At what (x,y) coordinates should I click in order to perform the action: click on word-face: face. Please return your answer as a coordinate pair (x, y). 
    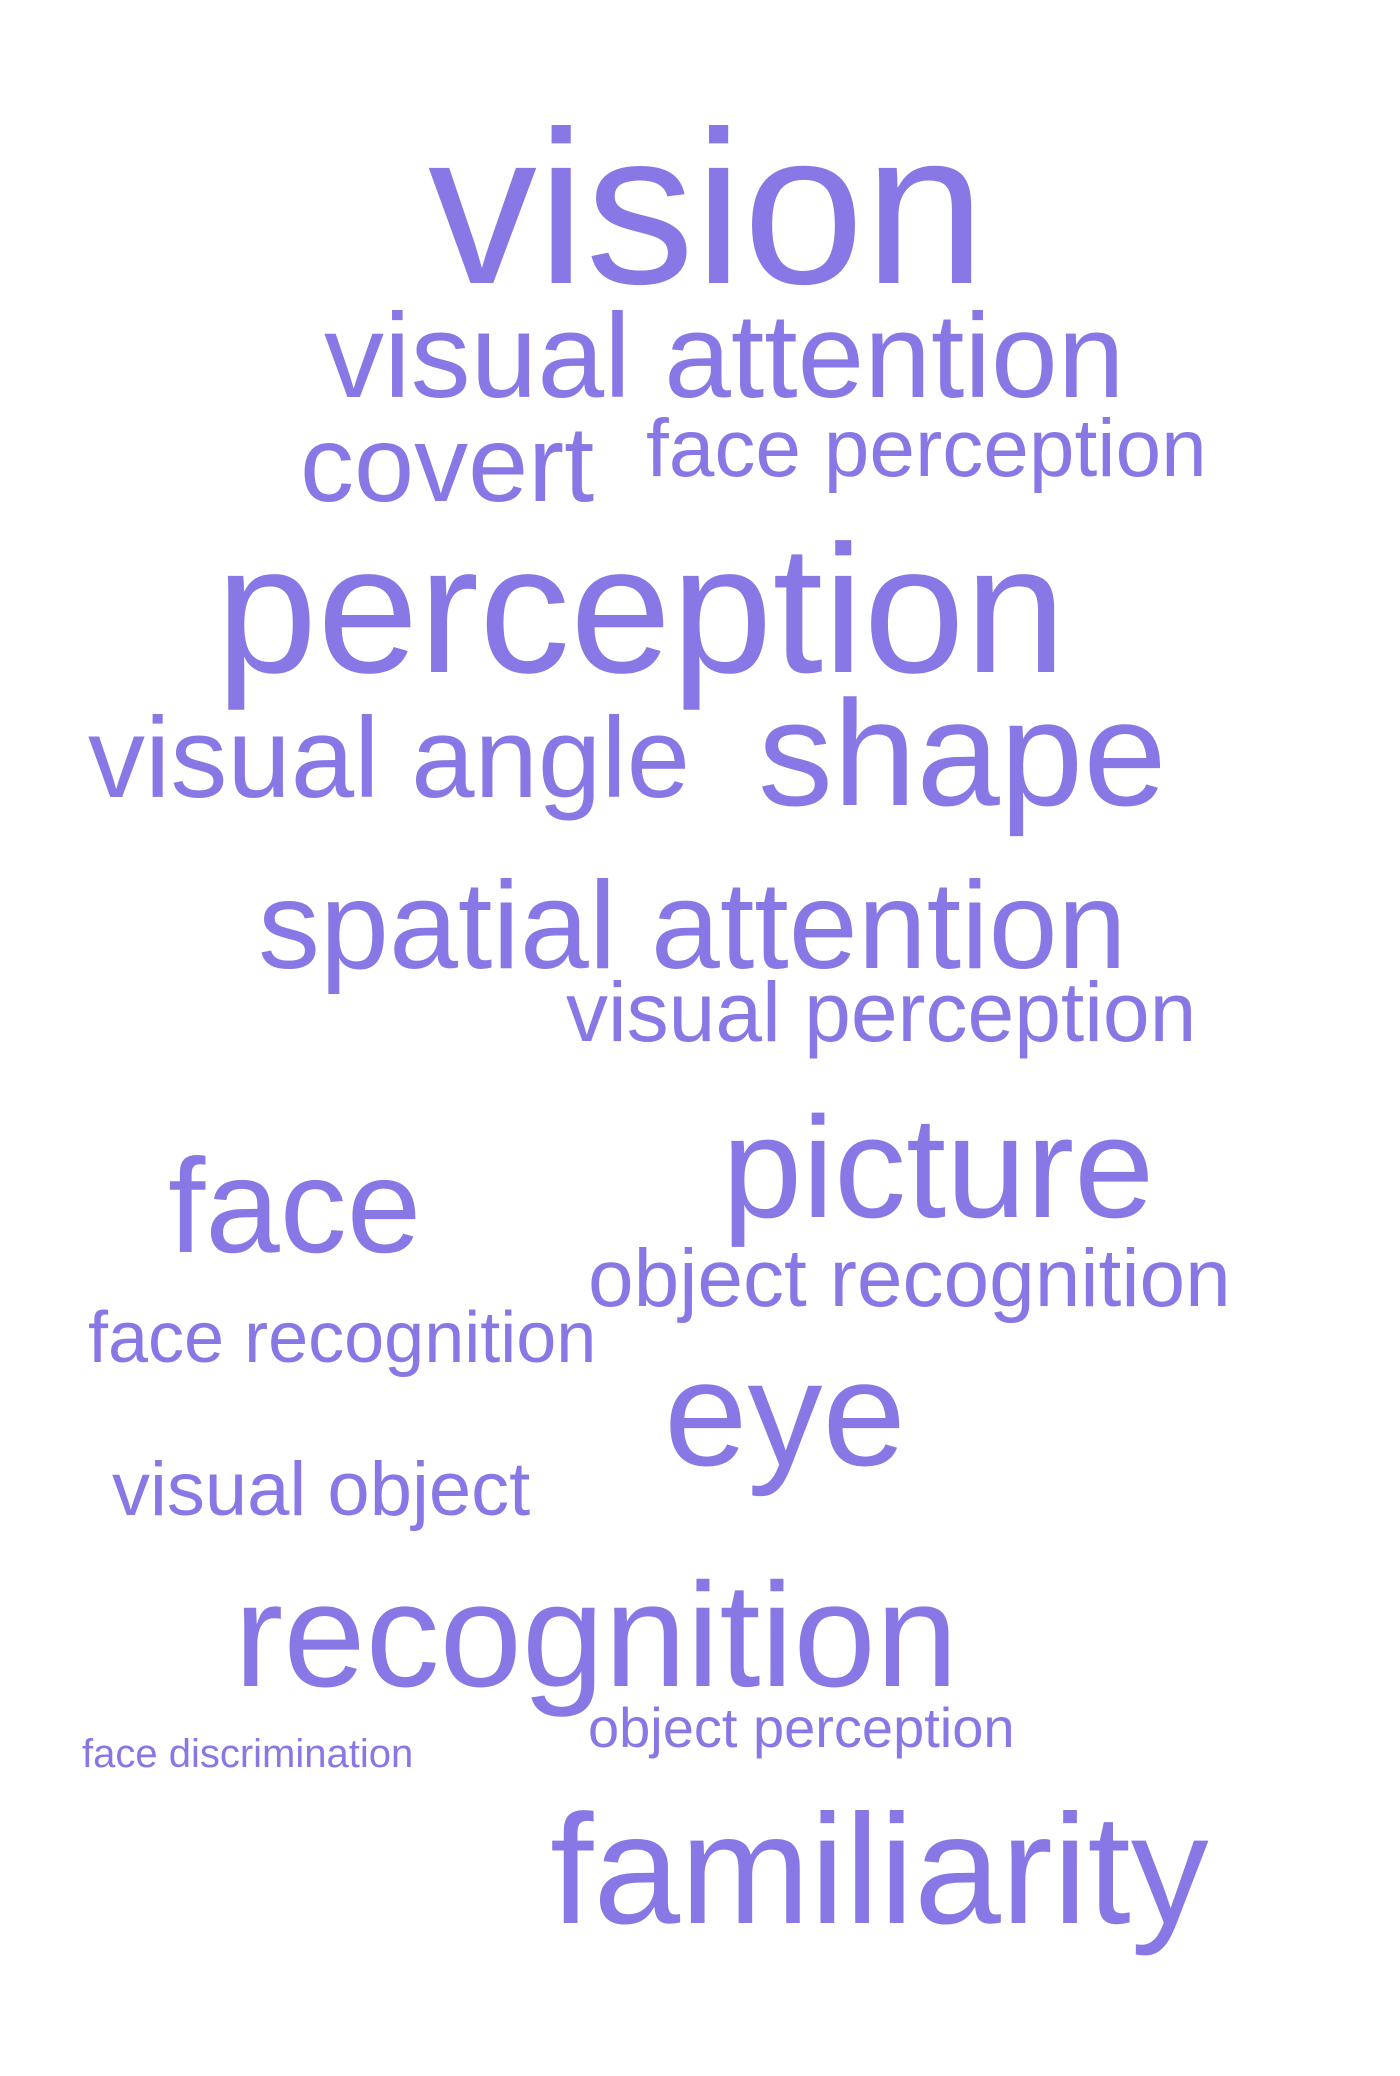
    Looking at the image, I should click on (295, 1206).